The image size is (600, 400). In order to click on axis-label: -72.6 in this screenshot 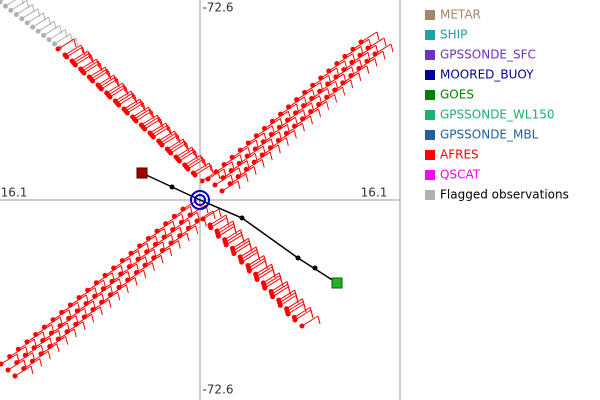, I will do `click(217, 8)`.